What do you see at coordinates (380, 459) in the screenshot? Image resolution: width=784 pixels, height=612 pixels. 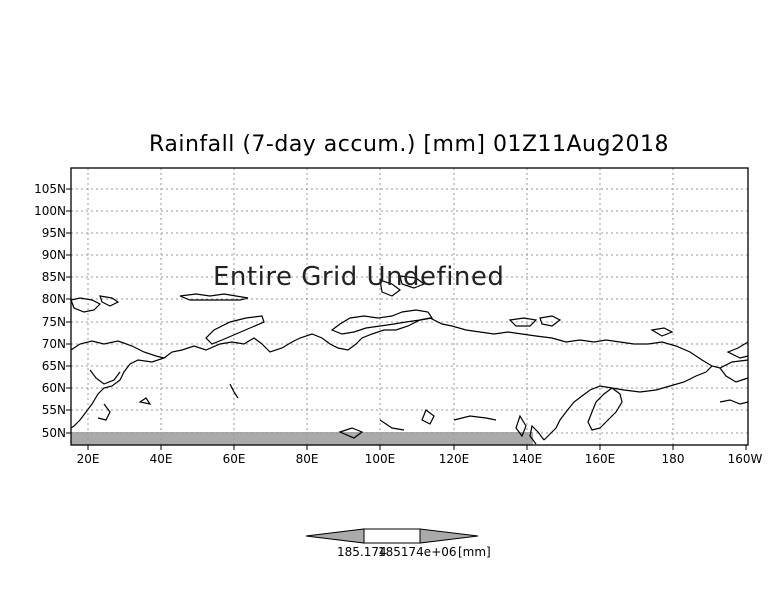 I see `lon-label: 100E` at bounding box center [380, 459].